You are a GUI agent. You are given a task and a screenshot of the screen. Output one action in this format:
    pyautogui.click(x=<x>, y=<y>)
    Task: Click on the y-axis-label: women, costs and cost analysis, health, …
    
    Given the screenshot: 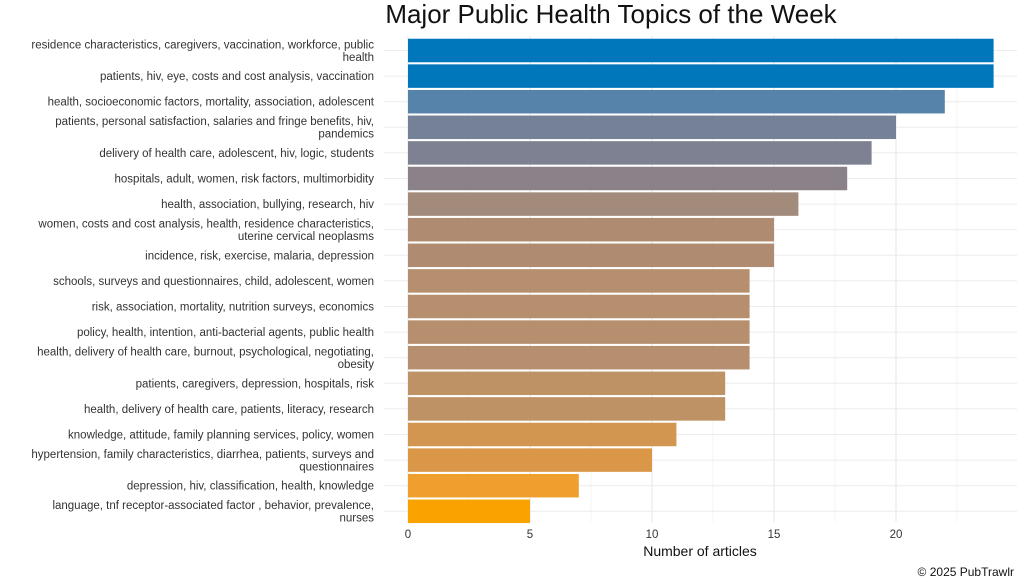 What is the action you would take?
    pyautogui.click(x=205, y=230)
    